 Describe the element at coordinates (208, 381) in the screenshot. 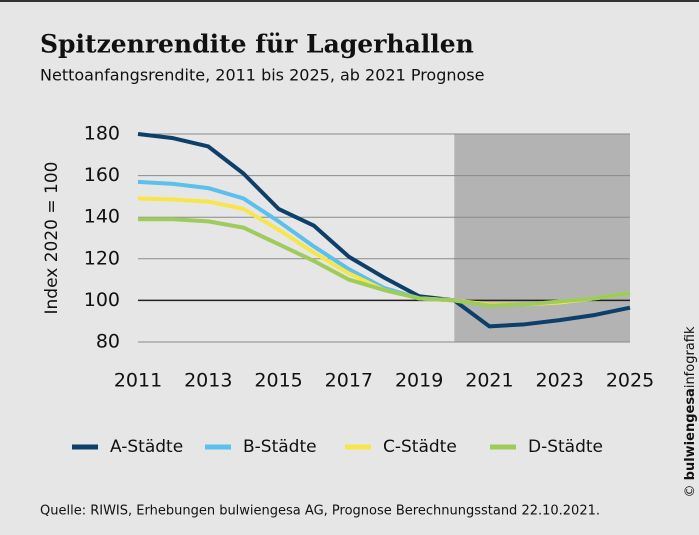

I see `x-tick-label: 2013` at that location.